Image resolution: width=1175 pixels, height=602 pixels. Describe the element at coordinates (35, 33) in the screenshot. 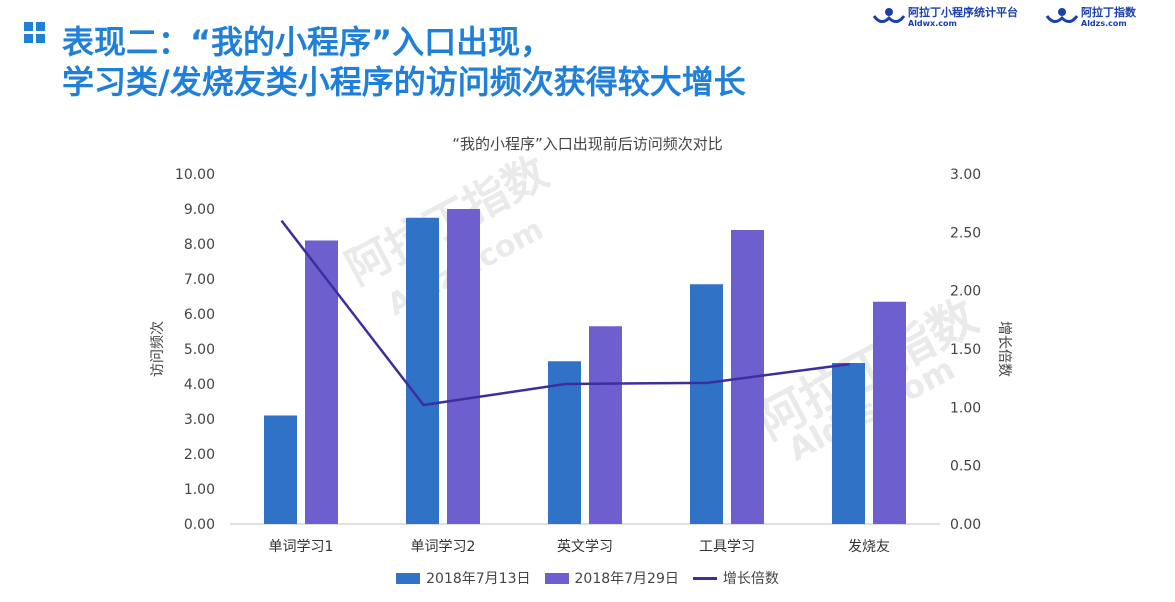

I see `grid-logo-icon` at that location.